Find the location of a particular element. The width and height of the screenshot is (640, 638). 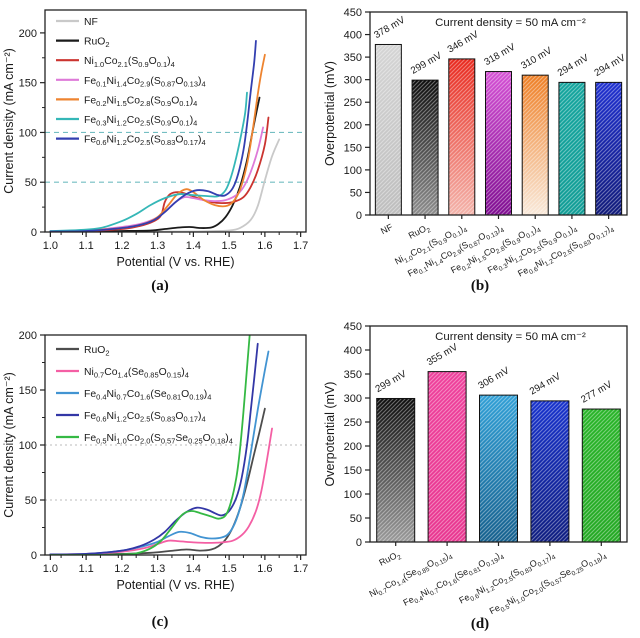

bar-value-label: 318 mV is located at coordinates (500, 55).